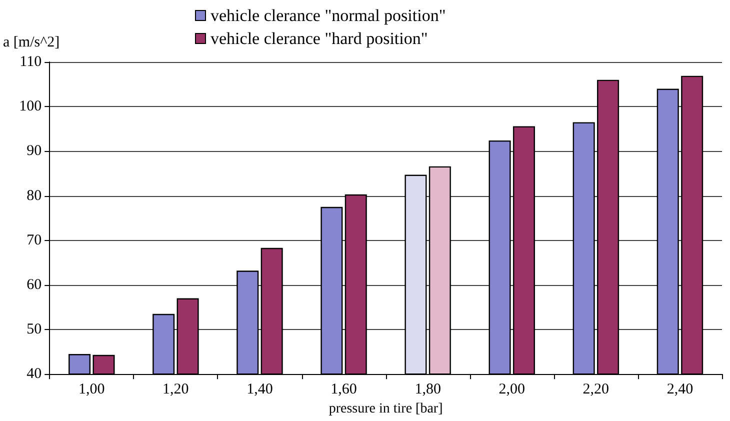 The image size is (730, 421). Describe the element at coordinates (91, 390) in the screenshot. I see `x-tick-label: 1,00` at that location.